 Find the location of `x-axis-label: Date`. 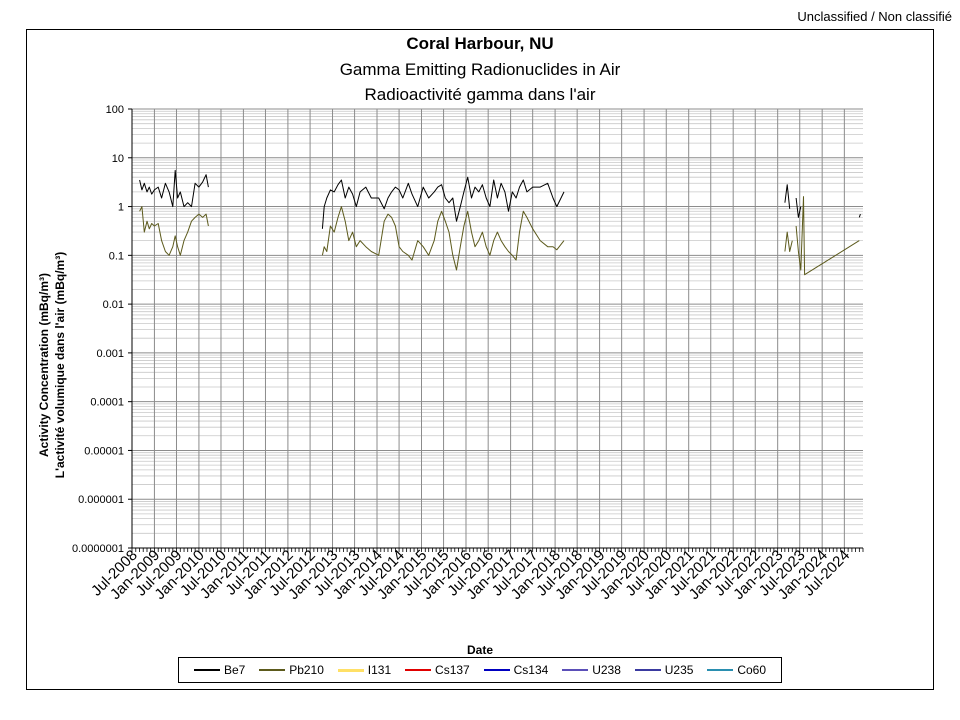

x-axis-label: Date is located at coordinates (479, 650).